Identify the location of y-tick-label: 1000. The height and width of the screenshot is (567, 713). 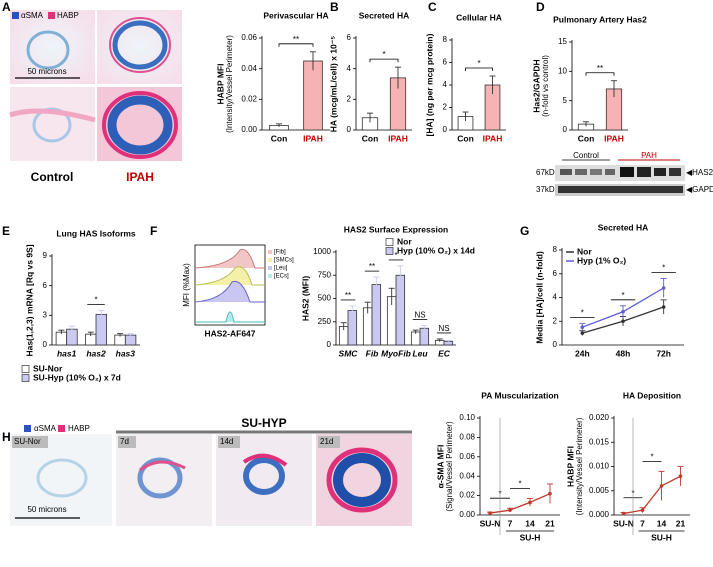
(322, 251).